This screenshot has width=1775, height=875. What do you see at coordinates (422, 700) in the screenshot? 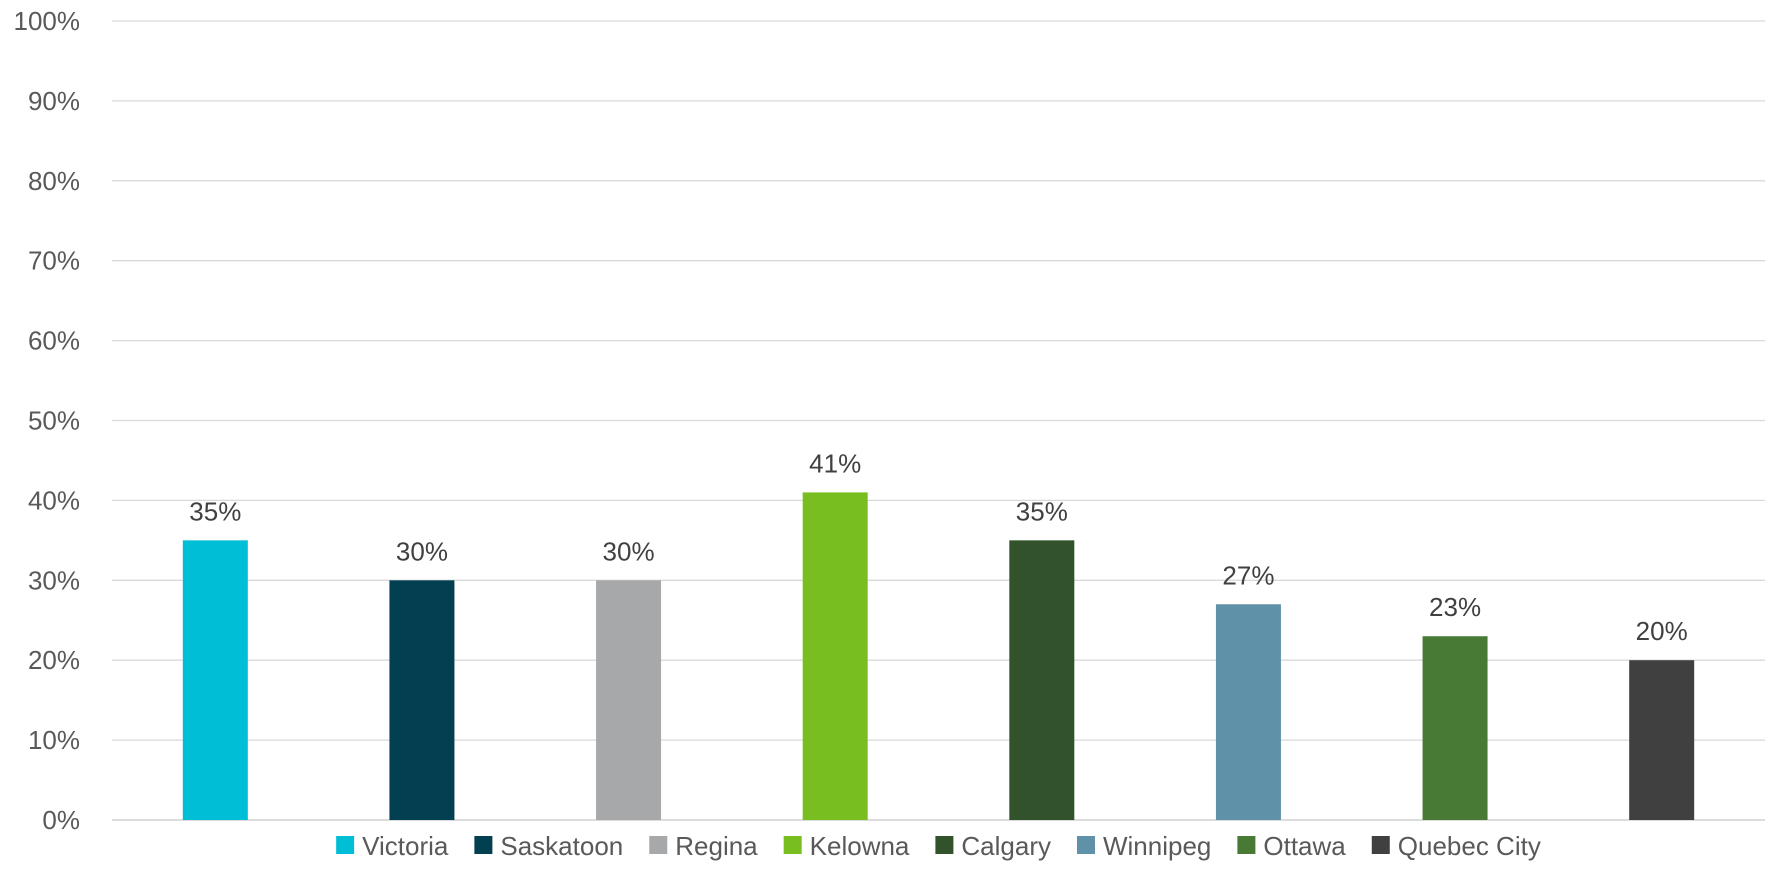
I see `bar-saskatoon` at bounding box center [422, 700].